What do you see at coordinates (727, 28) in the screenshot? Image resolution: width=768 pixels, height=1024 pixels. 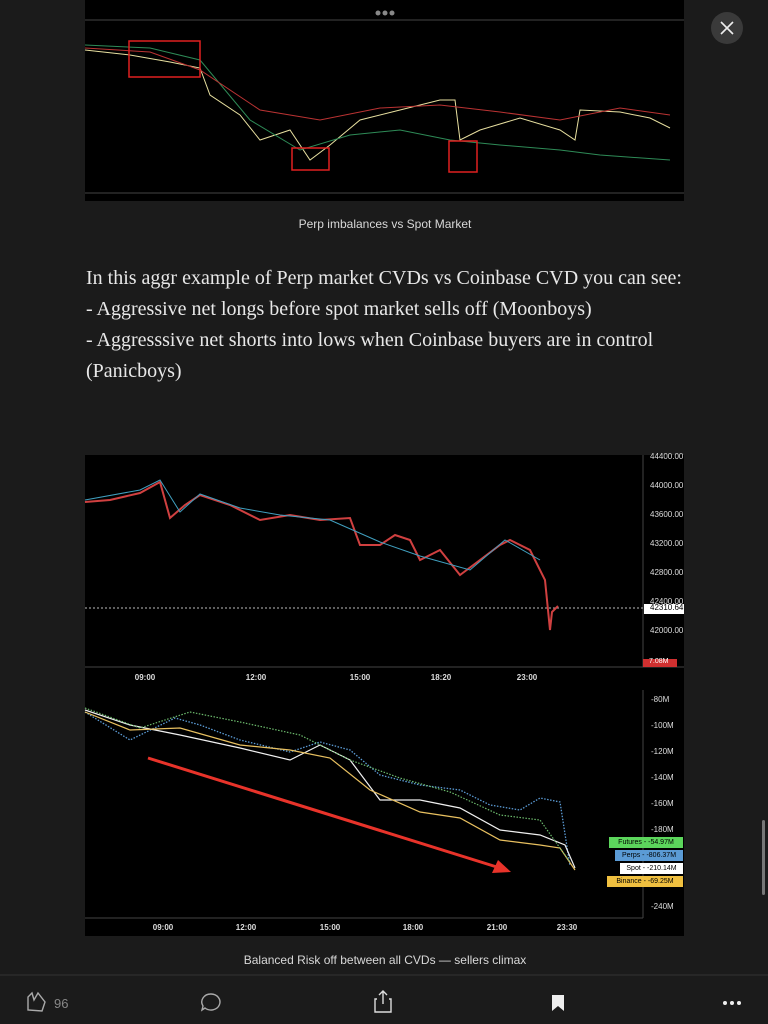 I see `close-icon` at bounding box center [727, 28].